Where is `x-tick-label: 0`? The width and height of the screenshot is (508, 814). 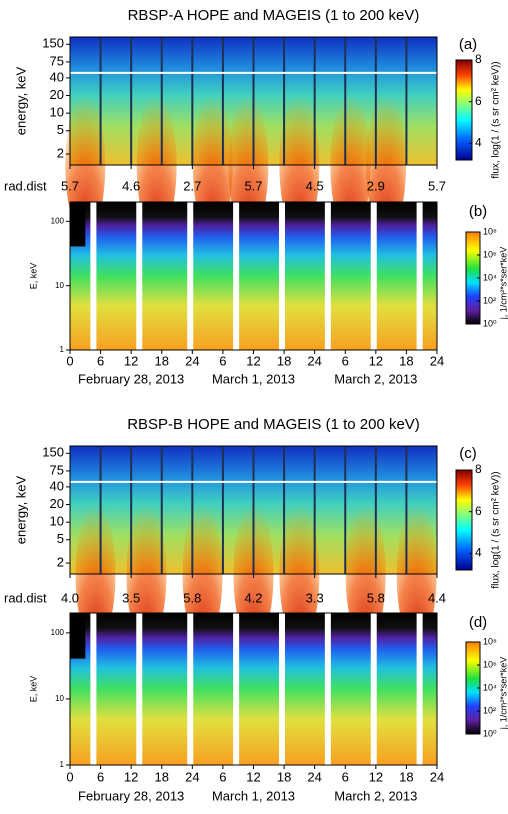 x-tick-label: 0 is located at coordinates (69, 776).